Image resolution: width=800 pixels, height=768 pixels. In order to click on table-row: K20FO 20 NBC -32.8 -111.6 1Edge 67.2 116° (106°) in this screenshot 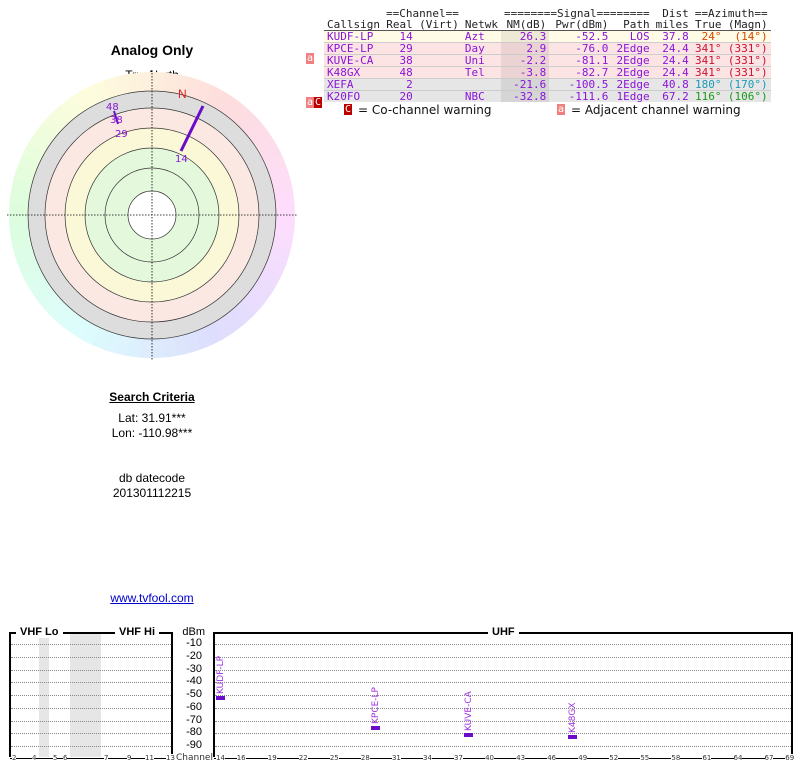, I will do `click(547, 96)`.